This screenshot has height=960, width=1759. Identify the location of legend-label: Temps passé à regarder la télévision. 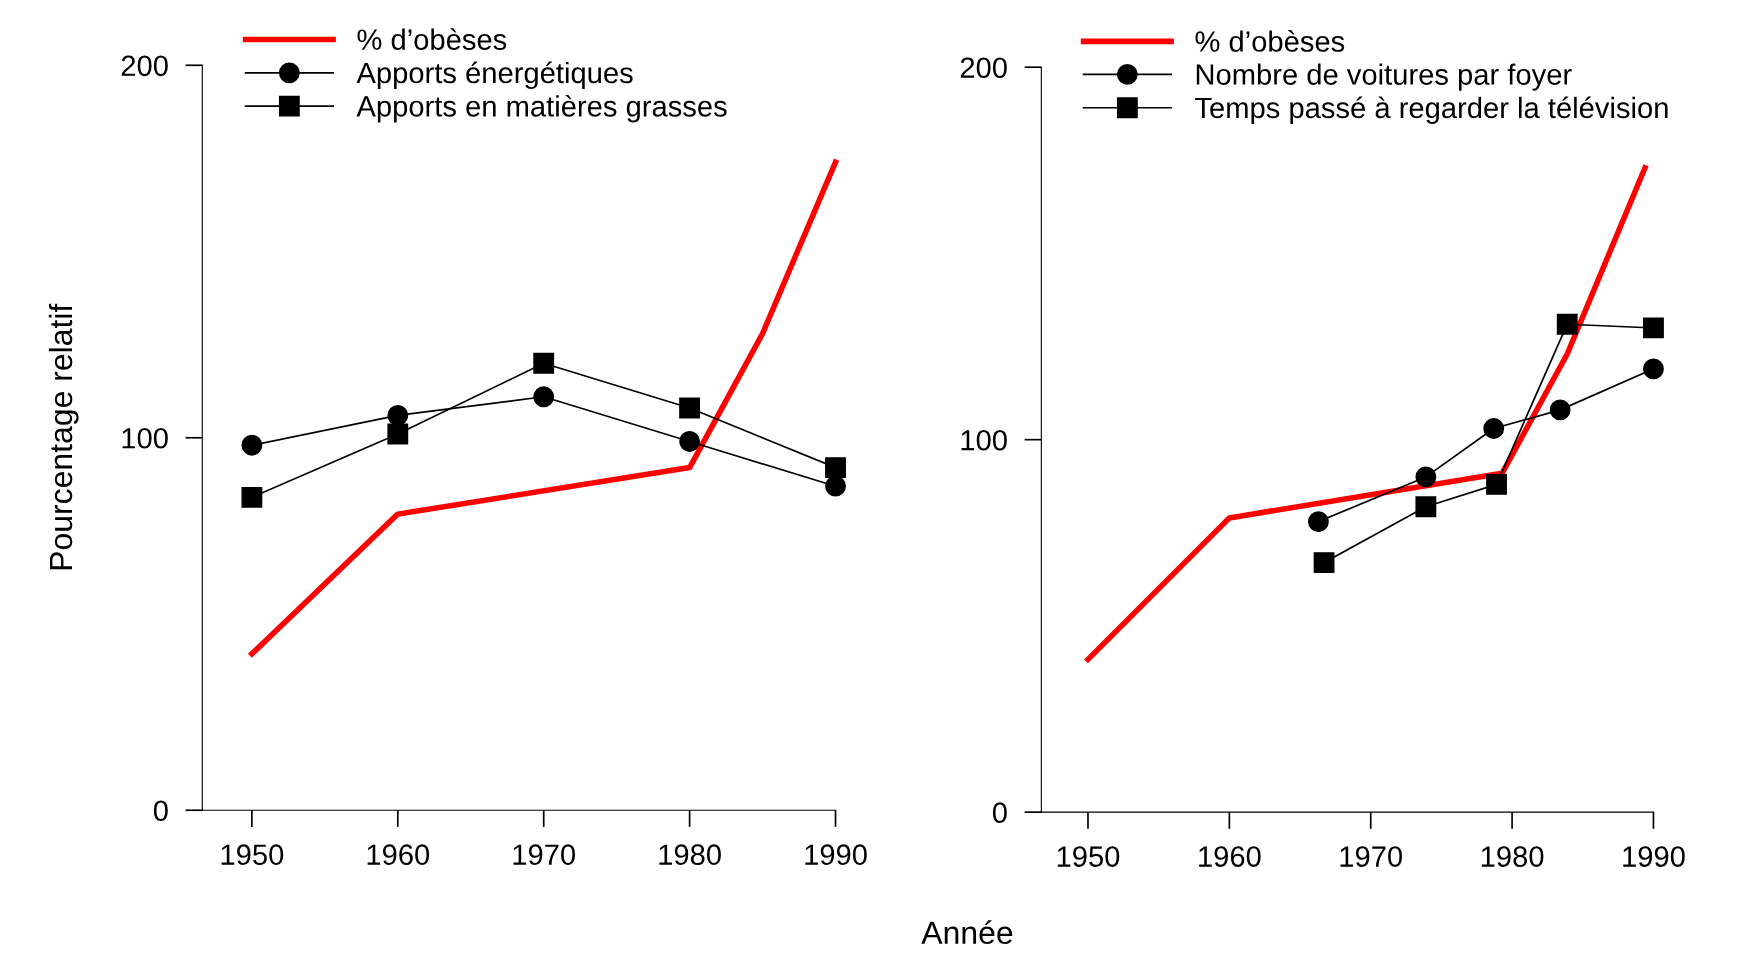
(1431, 110).